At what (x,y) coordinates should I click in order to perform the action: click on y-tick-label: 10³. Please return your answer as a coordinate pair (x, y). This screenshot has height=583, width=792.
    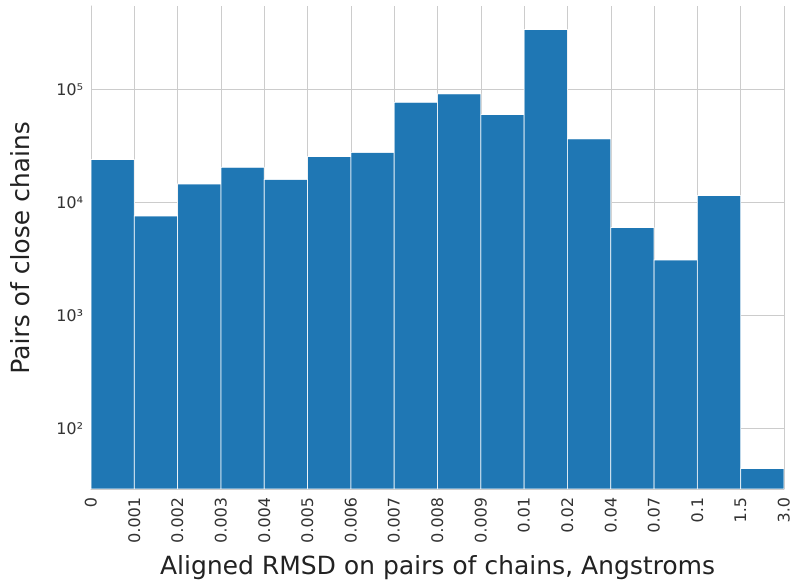
    Looking at the image, I should click on (69, 315).